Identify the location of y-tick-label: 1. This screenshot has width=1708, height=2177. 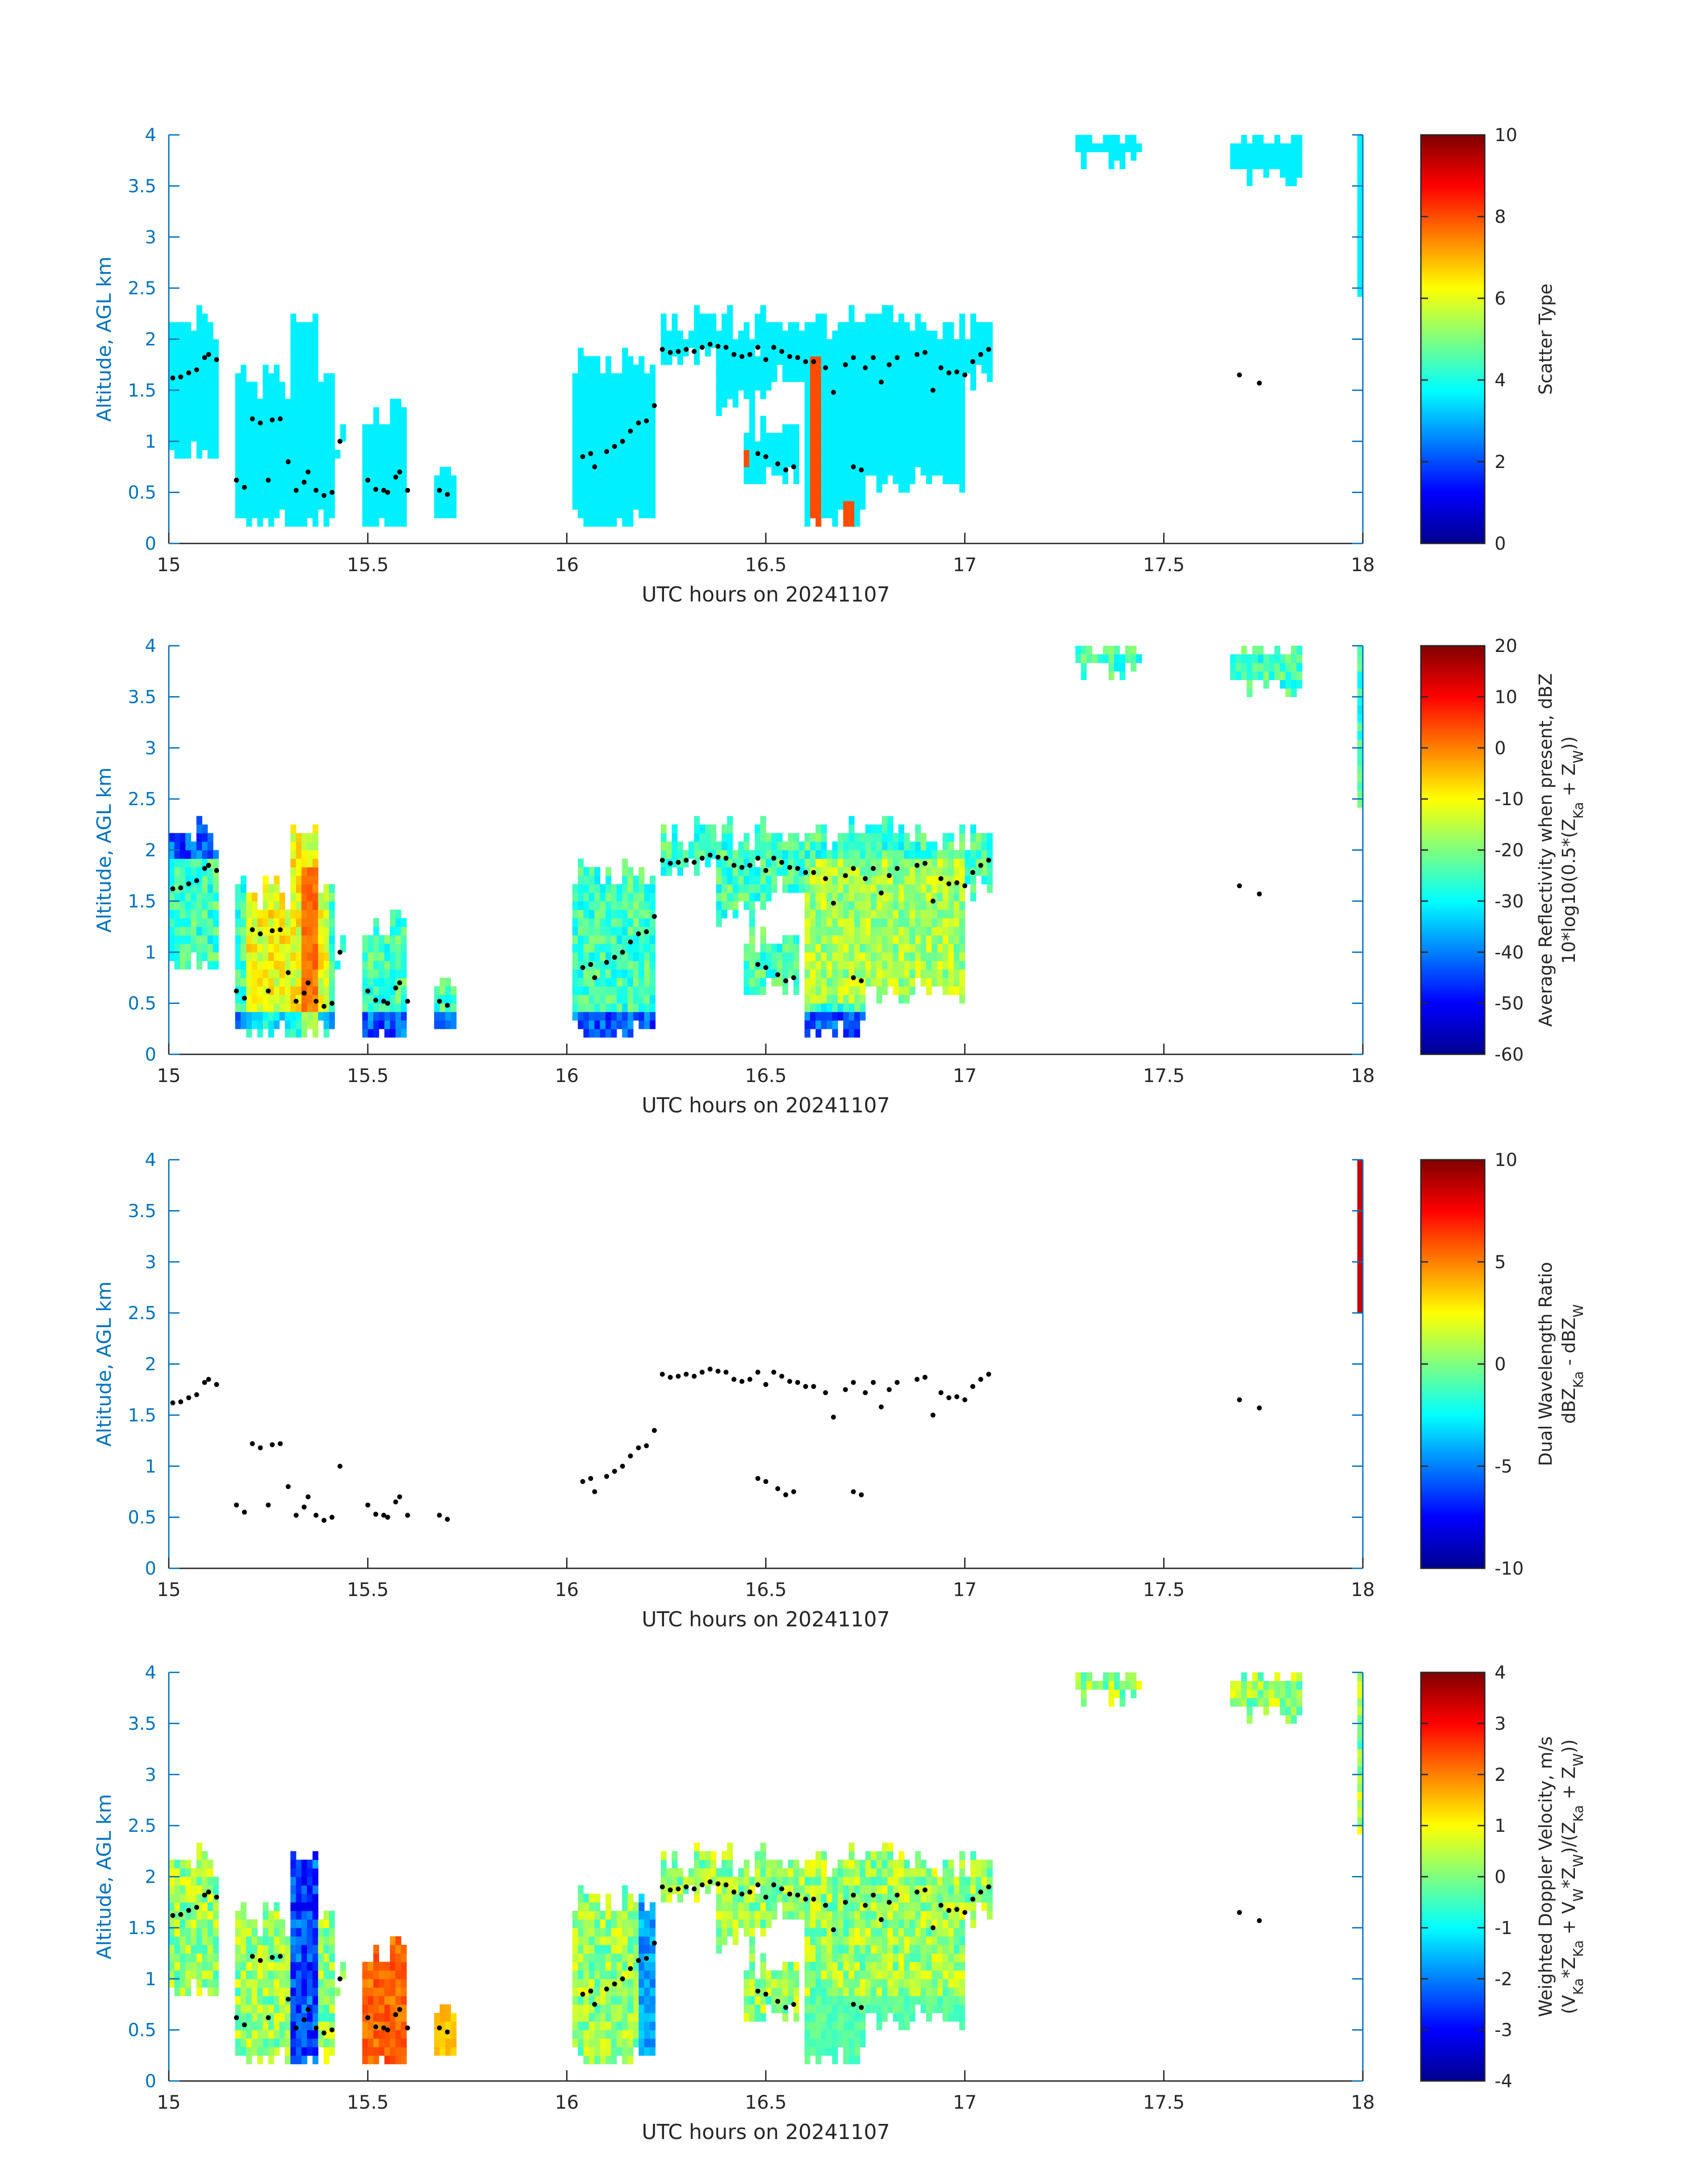
(150, 441).